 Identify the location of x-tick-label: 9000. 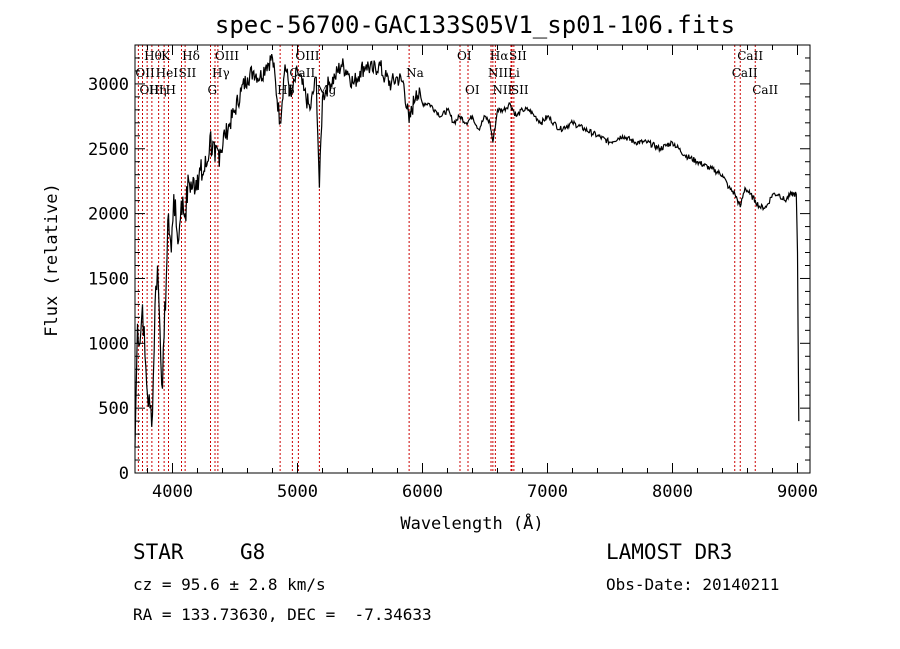
(797, 492).